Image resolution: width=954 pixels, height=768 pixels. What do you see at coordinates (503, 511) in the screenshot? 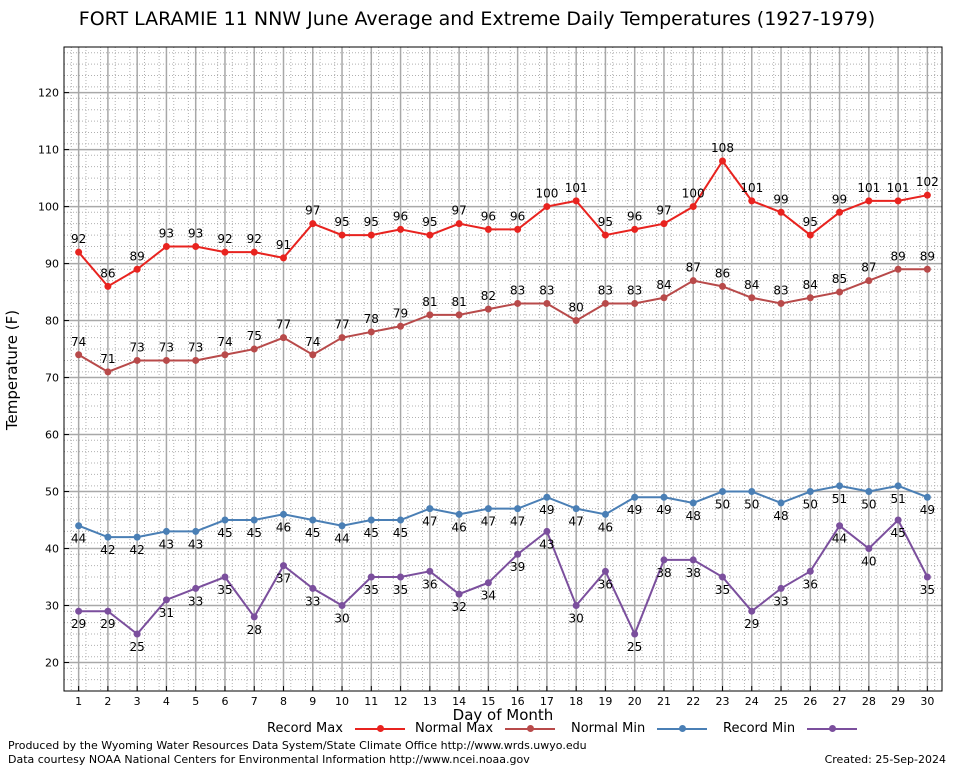
I see `series-line-normal-min` at bounding box center [503, 511].